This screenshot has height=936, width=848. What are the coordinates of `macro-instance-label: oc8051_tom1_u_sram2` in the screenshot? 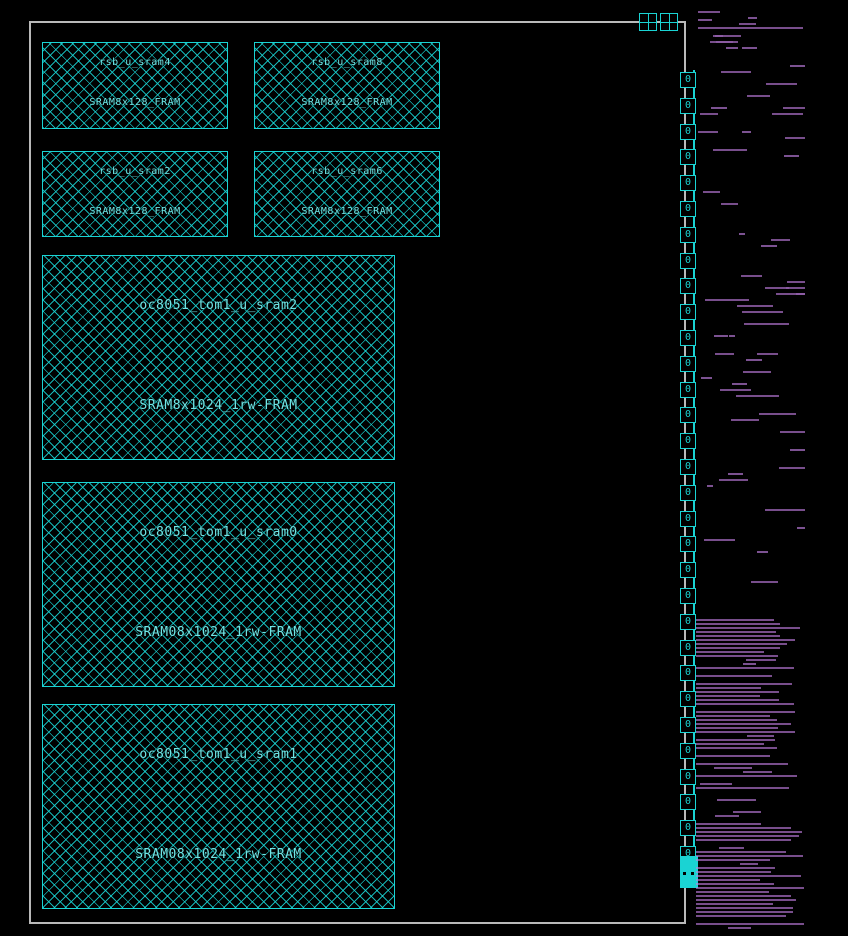 It's located at (218, 305).